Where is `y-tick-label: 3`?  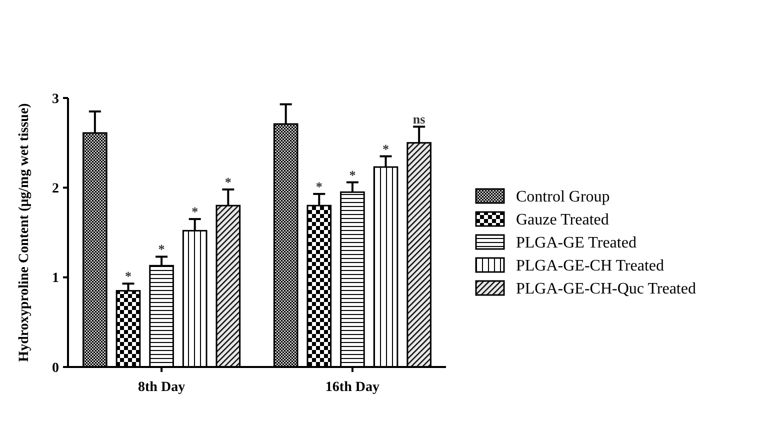
y-tick-label: 3 is located at coordinates (55, 99).